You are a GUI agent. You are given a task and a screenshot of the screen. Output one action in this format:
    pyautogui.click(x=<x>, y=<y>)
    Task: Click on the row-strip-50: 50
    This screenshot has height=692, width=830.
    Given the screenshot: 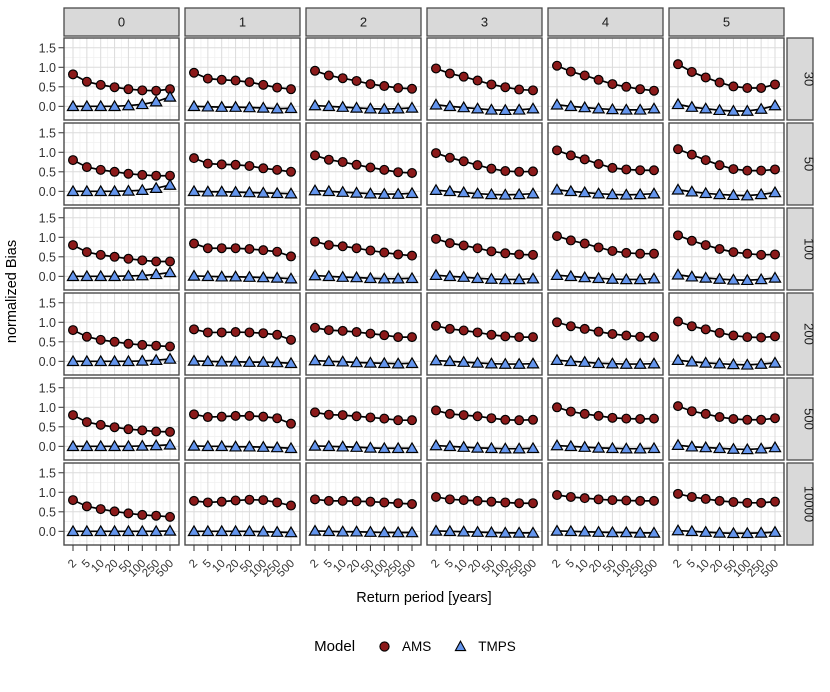 What is the action you would take?
    pyautogui.click(x=801, y=164)
    